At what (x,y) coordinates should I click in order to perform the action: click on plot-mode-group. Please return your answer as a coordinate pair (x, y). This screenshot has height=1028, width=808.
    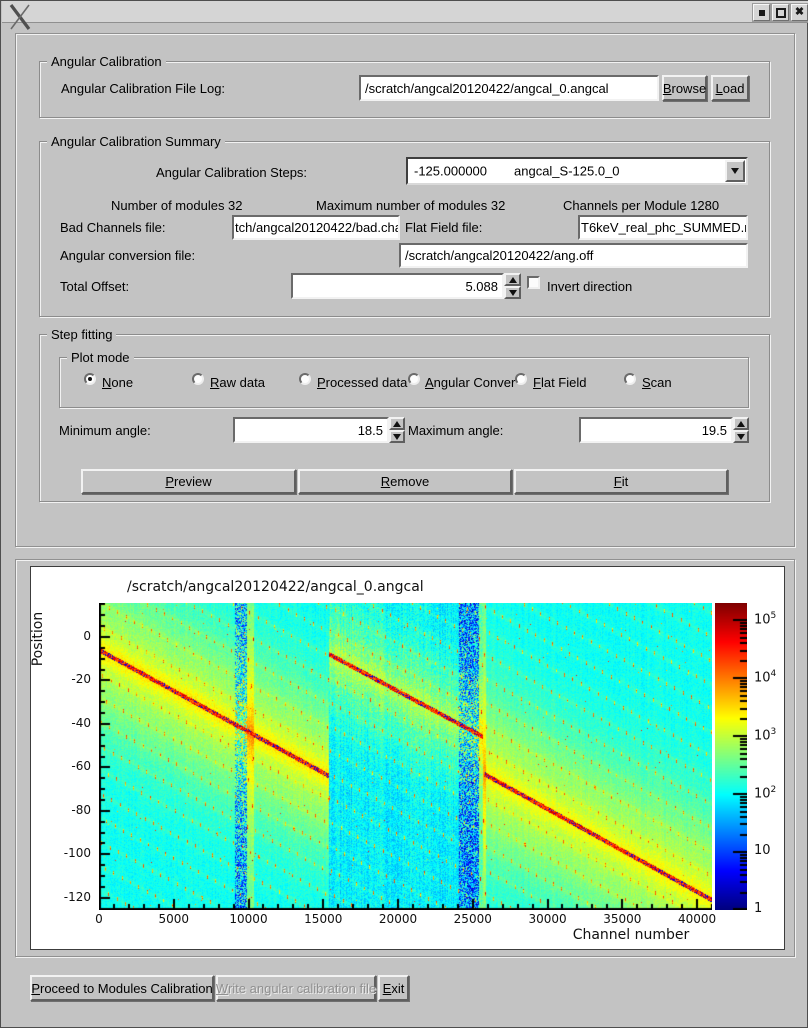
    Looking at the image, I should click on (404, 382).